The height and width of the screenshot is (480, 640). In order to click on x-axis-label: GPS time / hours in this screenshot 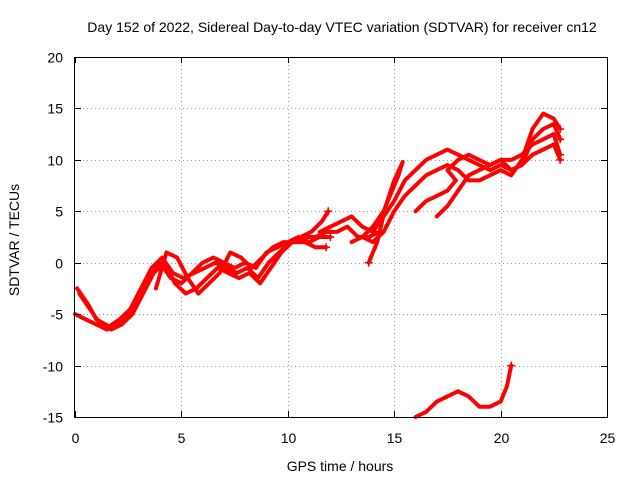, I will do `click(340, 466)`.